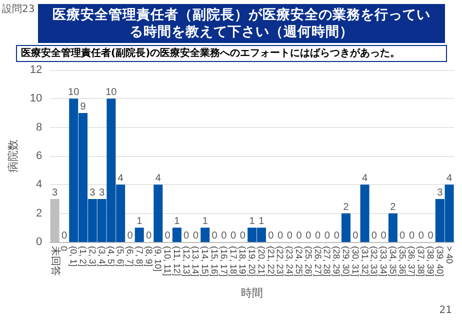  What do you see at coordinates (83, 256) in the screenshot?
I see `x-tick-label: (1, 2]` at bounding box center [83, 256].